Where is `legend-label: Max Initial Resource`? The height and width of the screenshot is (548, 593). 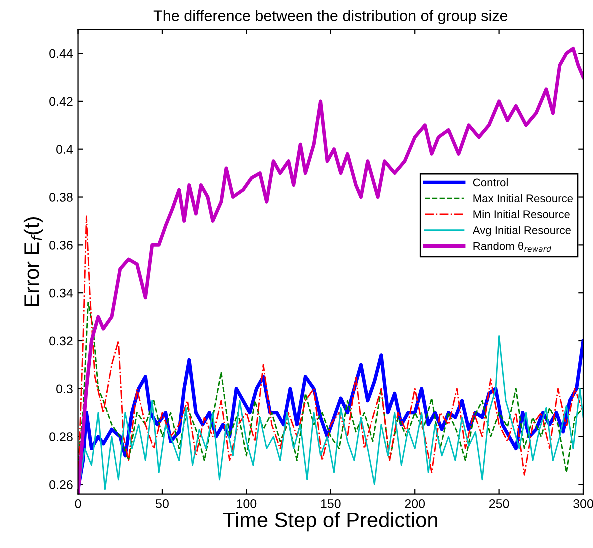
legend-label: Max Initial Resource is located at coordinates (524, 198).